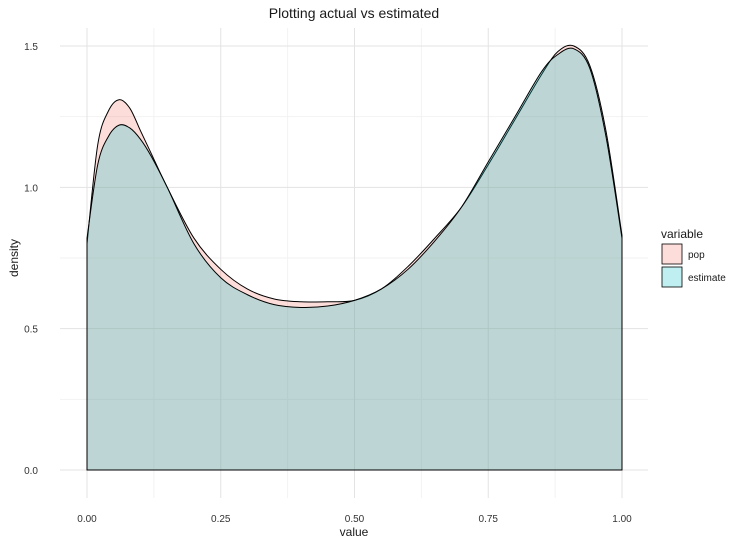  I want to click on legend-key-estimate, so click(672, 277).